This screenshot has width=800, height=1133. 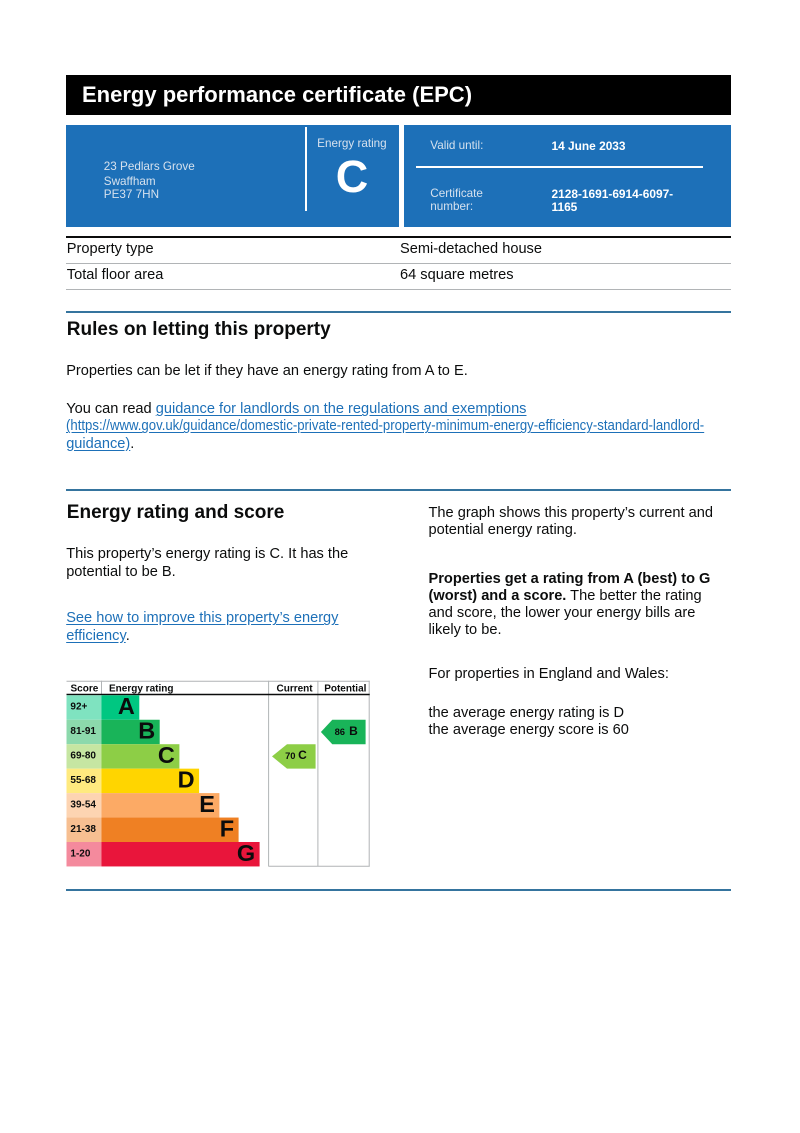 What do you see at coordinates (295, 689) in the screenshot?
I see `svg-text: Current` at bounding box center [295, 689].